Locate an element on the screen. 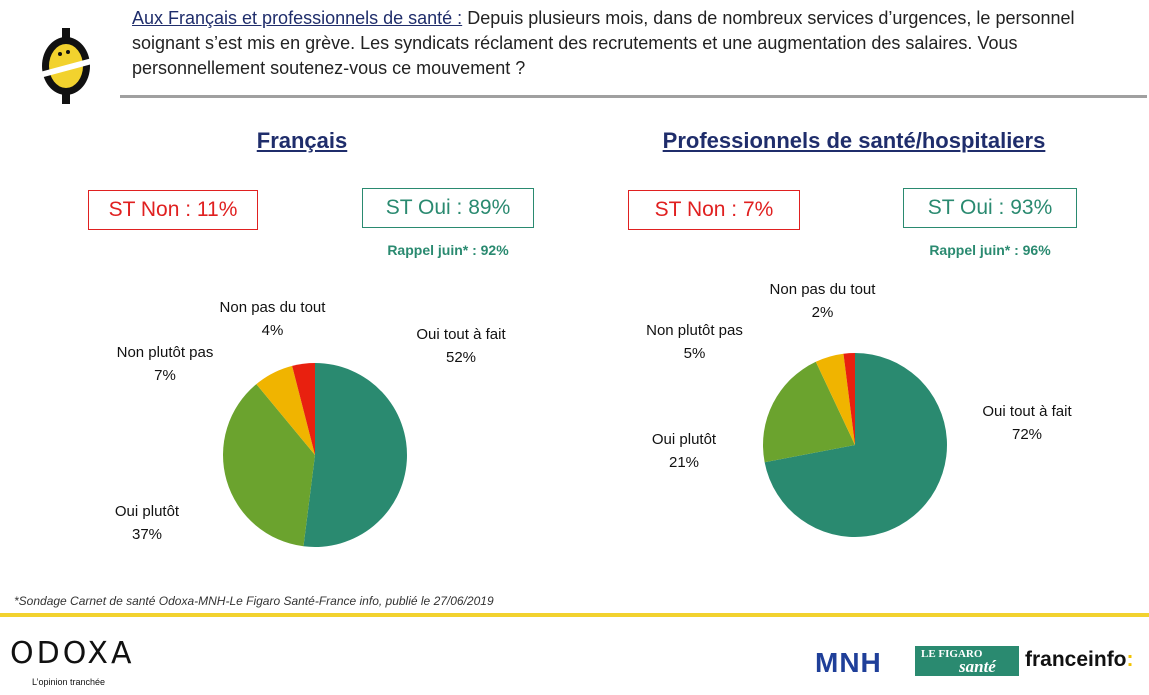 This screenshot has width=1149, height=695. rappel-juin: Rappel juin* : 92% is located at coordinates (448, 250).